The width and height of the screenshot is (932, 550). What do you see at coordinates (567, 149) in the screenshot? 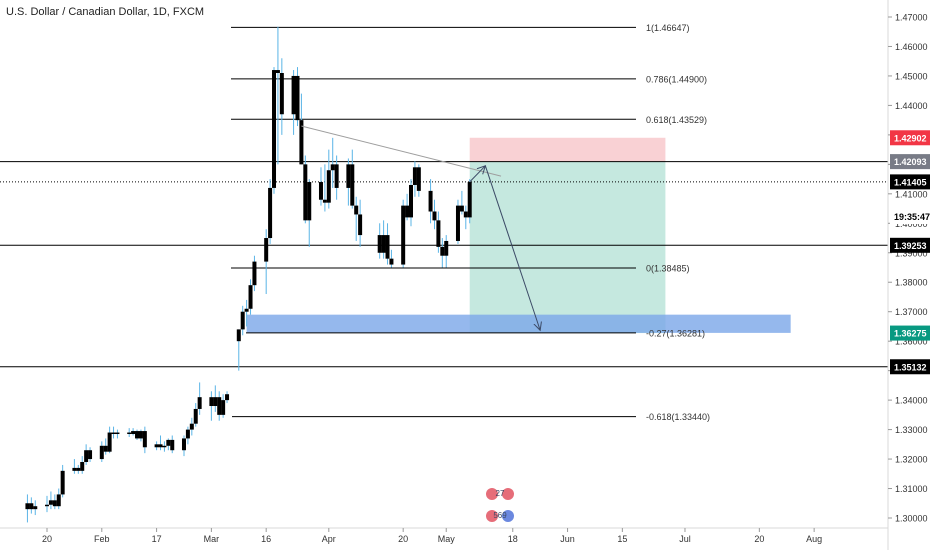
I see `stop-loss-zone` at bounding box center [567, 149].